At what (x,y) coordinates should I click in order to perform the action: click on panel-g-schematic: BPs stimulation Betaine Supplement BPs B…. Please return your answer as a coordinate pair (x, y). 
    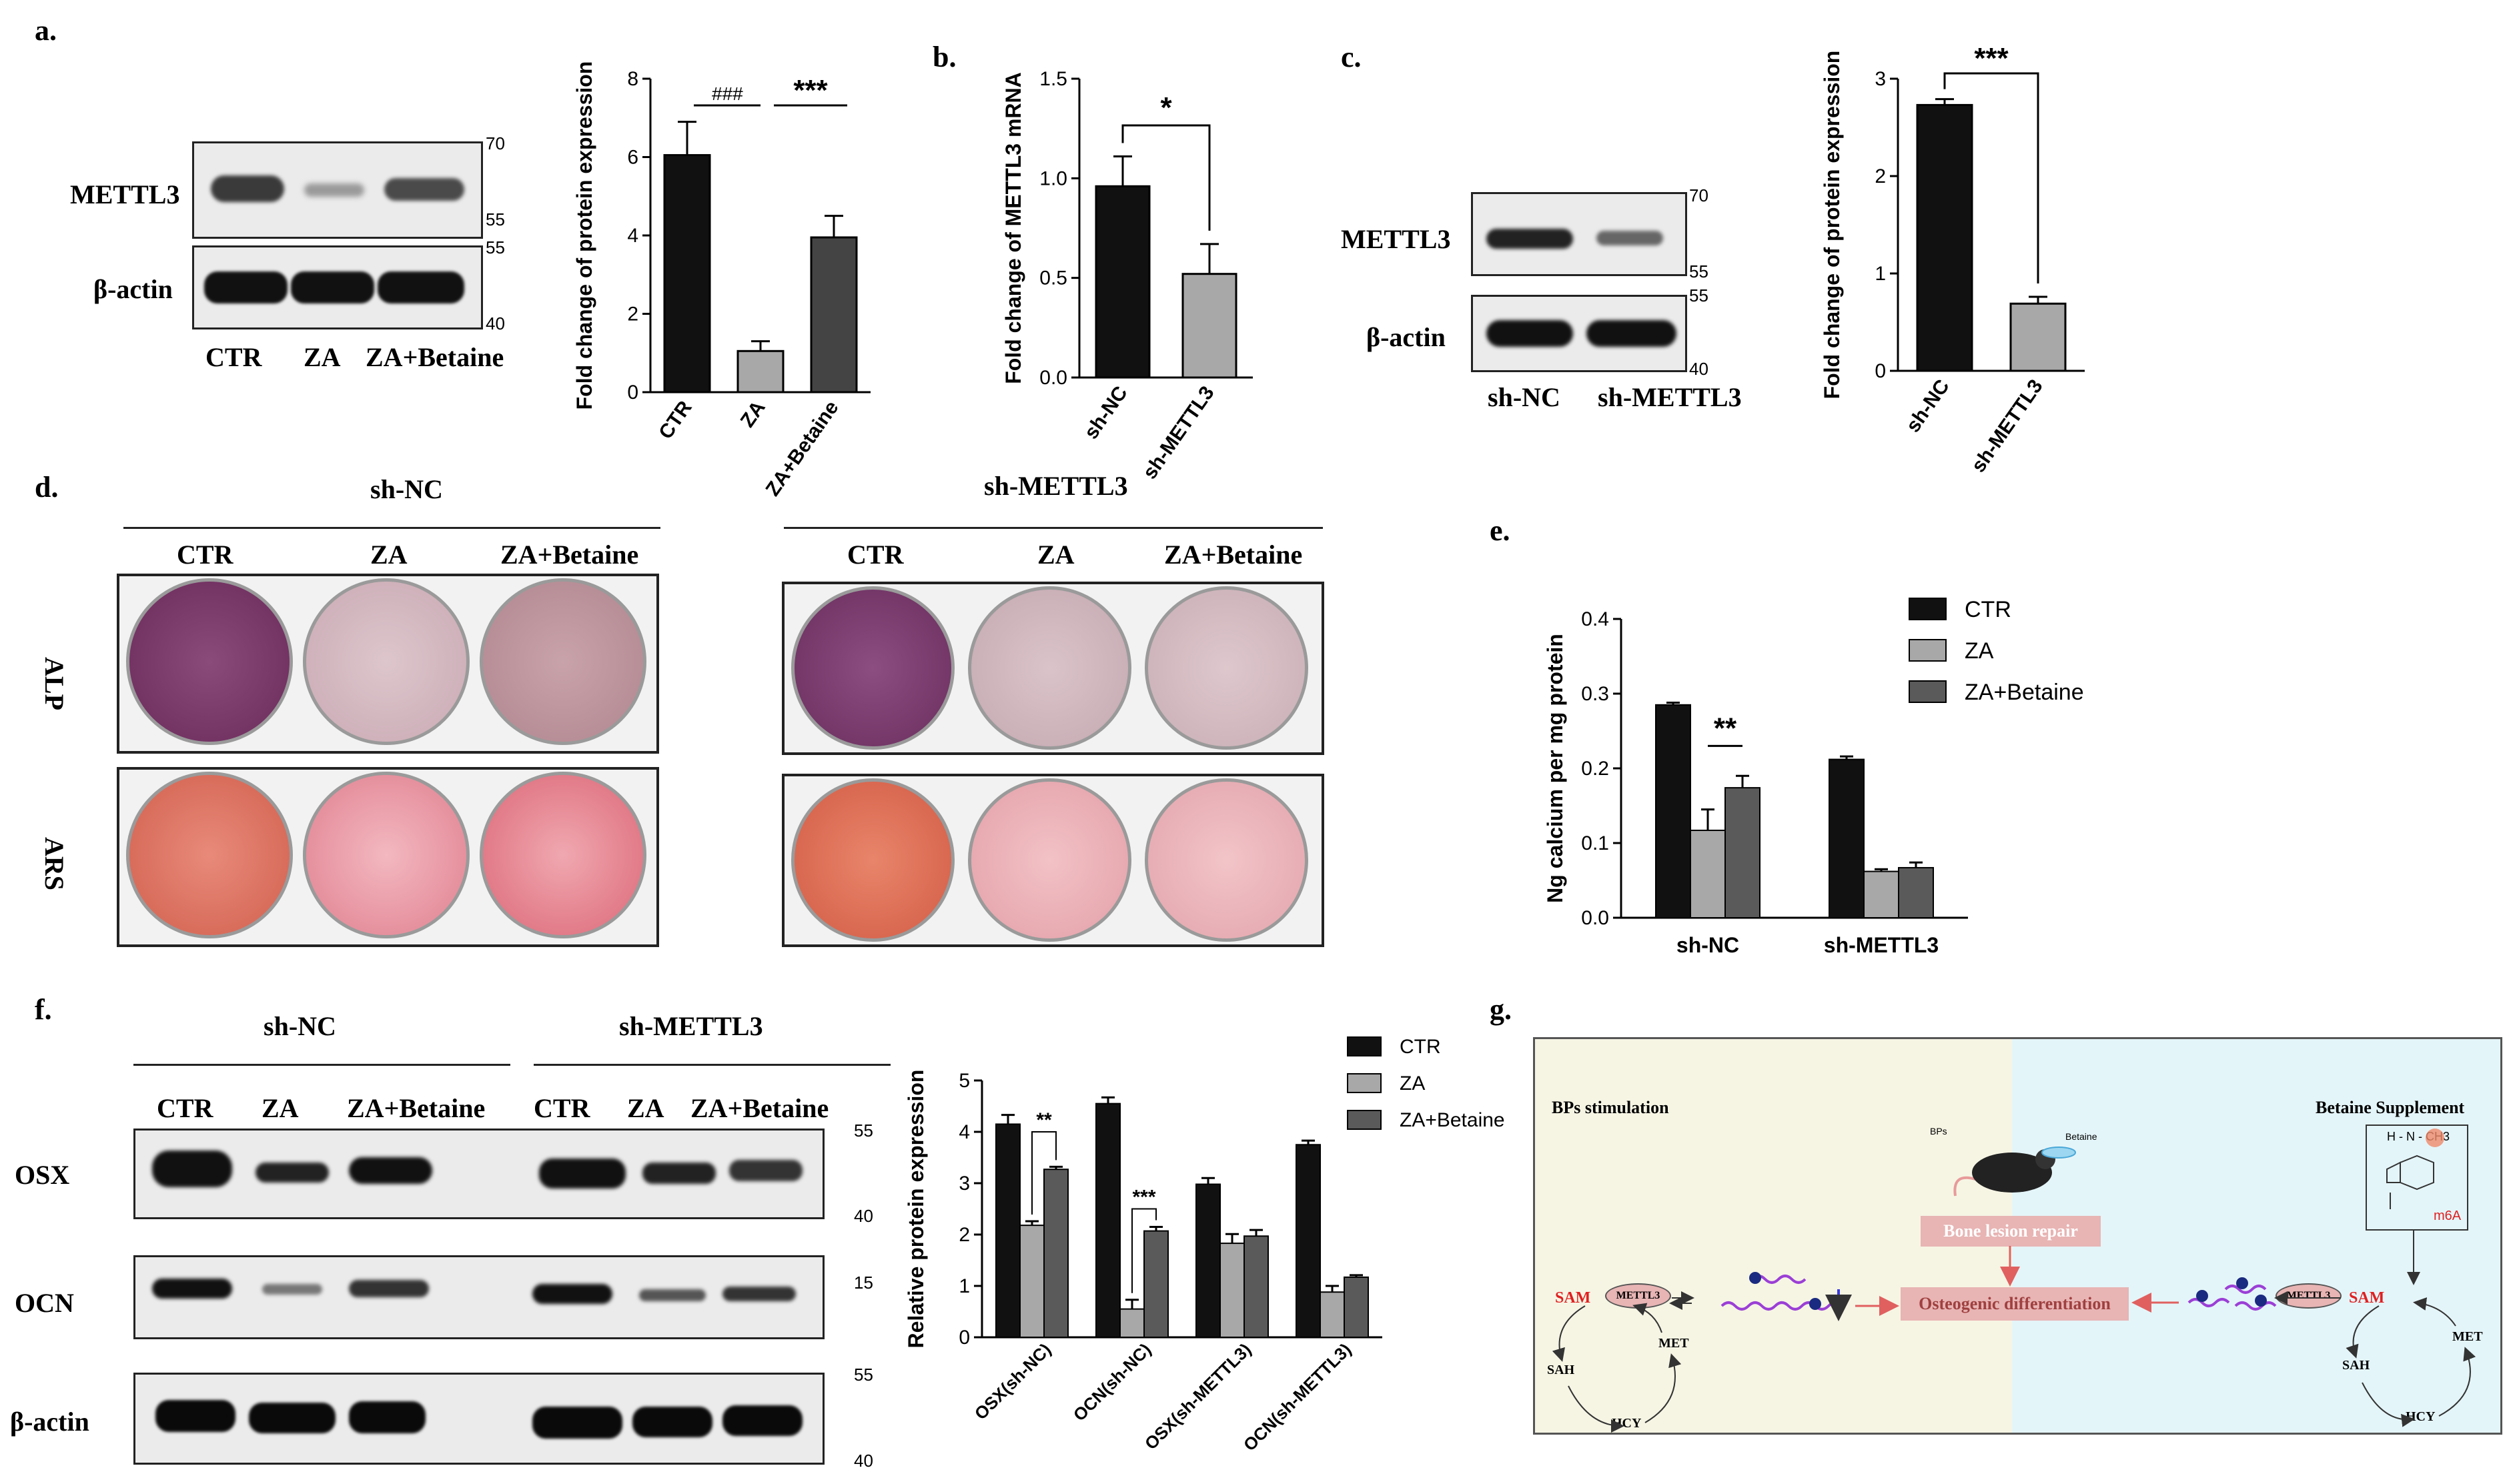
    Looking at the image, I should click on (2017, 1236).